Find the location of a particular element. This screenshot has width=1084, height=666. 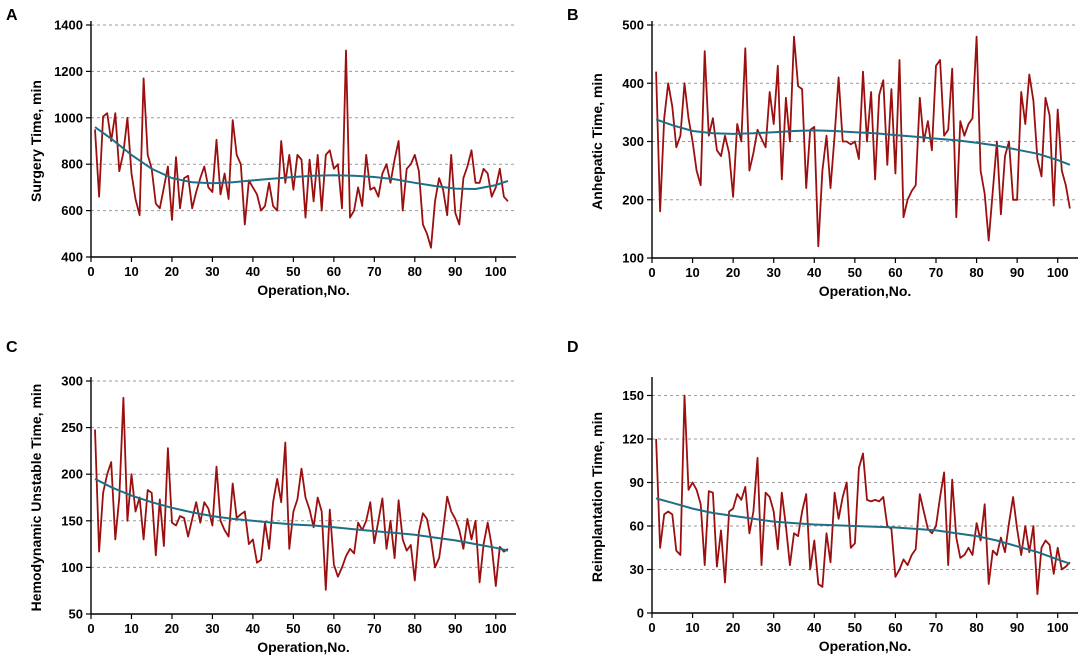

y-tick-label: 90 is located at coordinates (637, 482).